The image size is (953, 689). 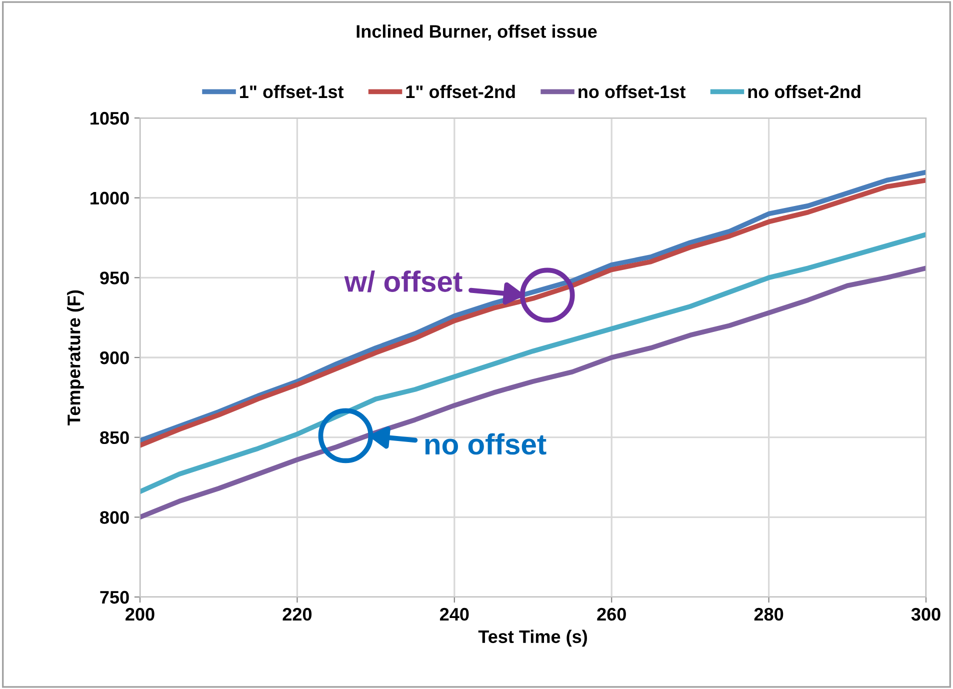 What do you see at coordinates (109, 198) in the screenshot?
I see `y-tick-label: 1000` at bounding box center [109, 198].